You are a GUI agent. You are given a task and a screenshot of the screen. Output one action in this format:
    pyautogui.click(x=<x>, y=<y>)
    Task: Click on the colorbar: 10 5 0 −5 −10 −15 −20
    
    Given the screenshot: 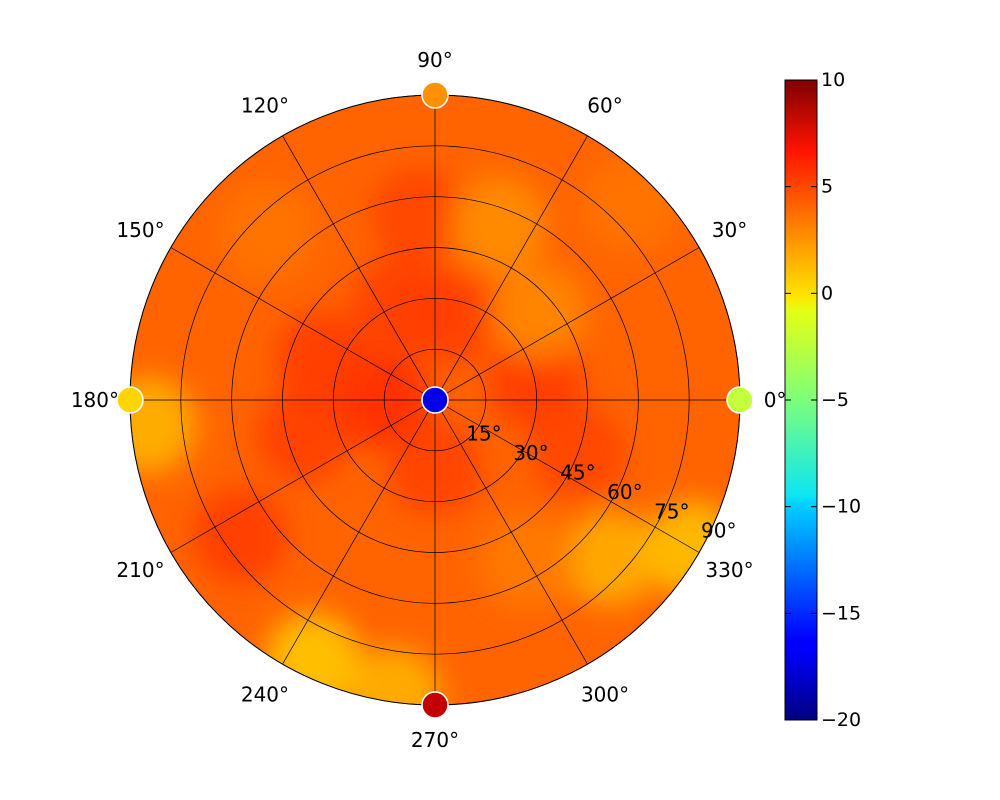 What is the action you would take?
    pyautogui.click(x=822, y=400)
    